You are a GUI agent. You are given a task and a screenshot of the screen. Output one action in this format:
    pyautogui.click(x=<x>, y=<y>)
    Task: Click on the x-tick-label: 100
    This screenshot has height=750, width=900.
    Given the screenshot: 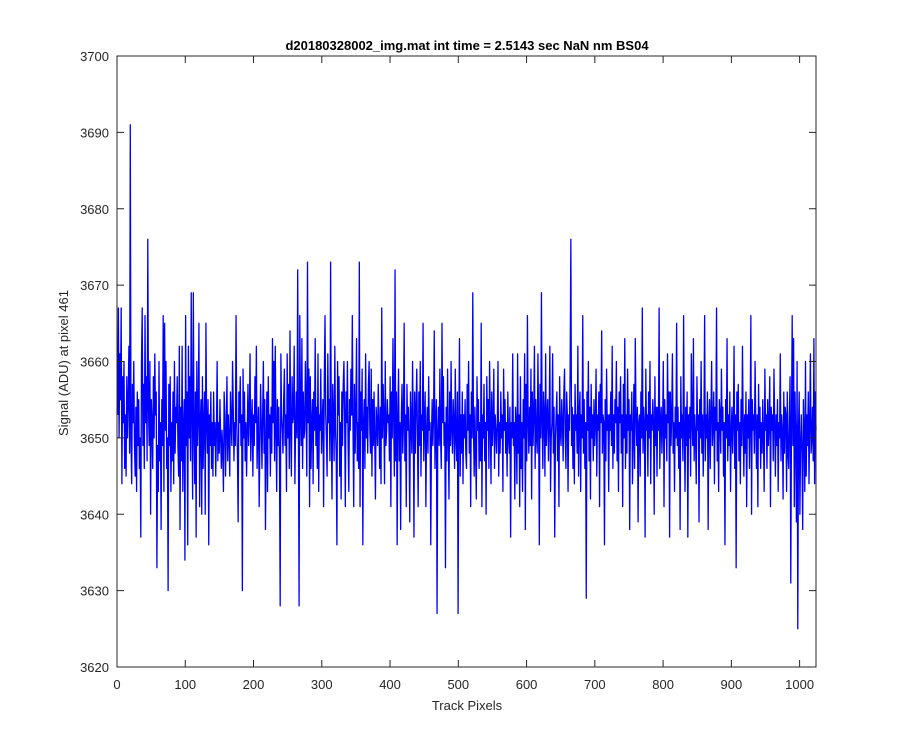 What is the action you would take?
    pyautogui.click(x=185, y=684)
    